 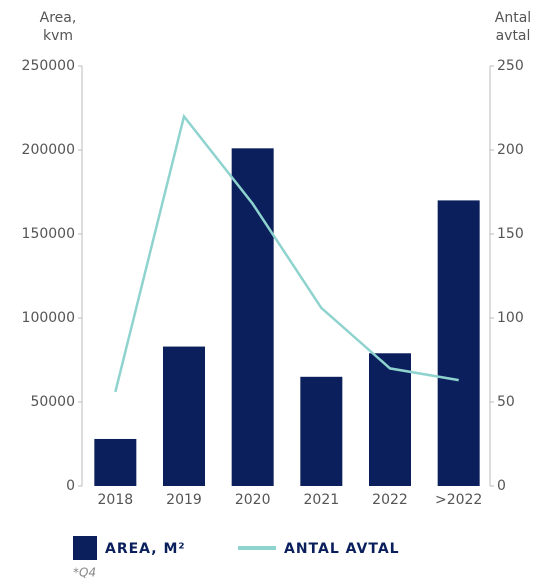 What do you see at coordinates (513, 36) in the screenshot?
I see `y2-axis-label: avtal` at bounding box center [513, 36].